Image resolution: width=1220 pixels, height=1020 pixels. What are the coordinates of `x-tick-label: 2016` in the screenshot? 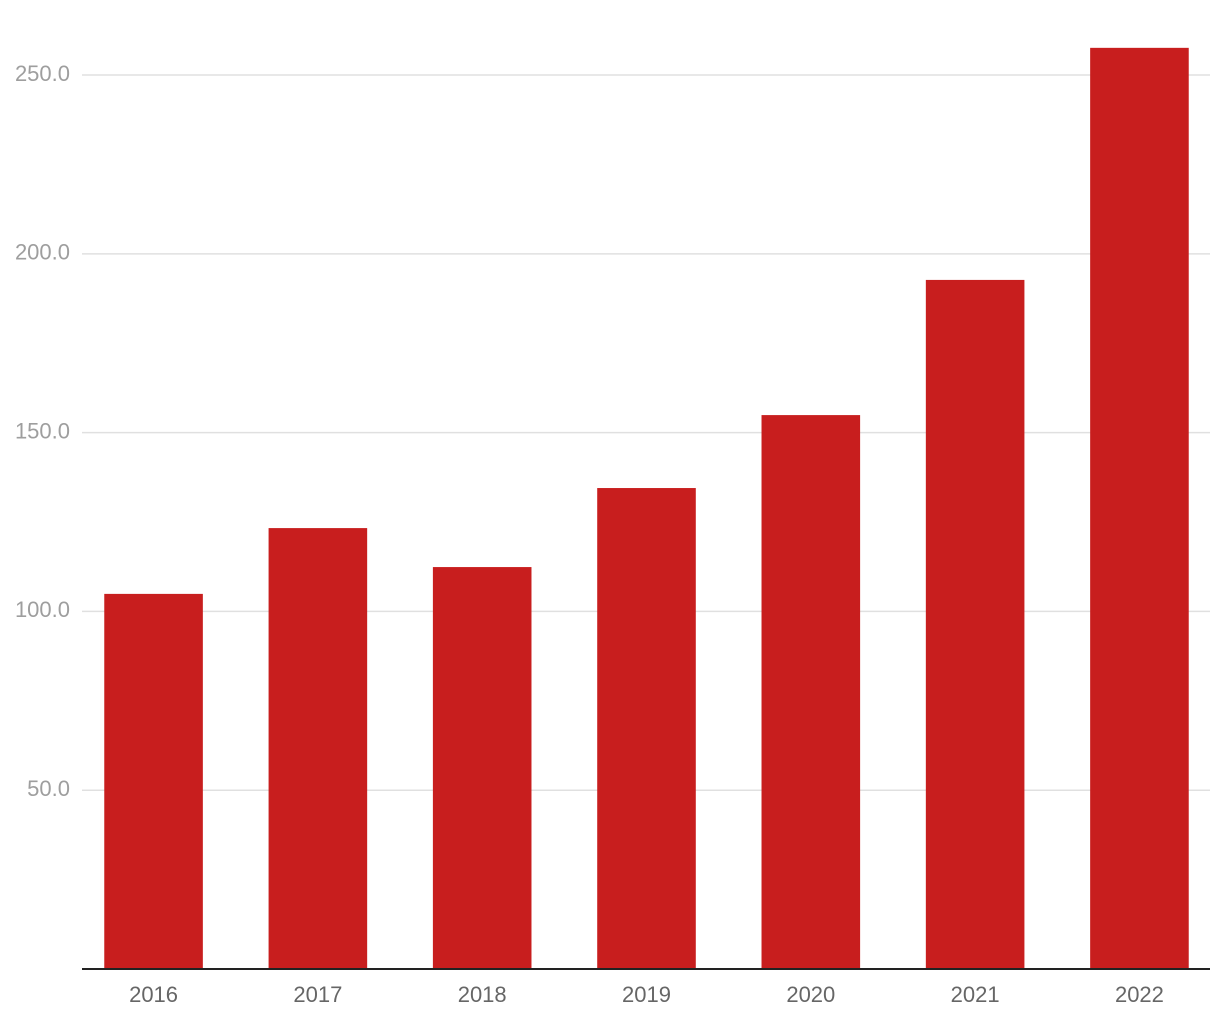 It's located at (153, 994).